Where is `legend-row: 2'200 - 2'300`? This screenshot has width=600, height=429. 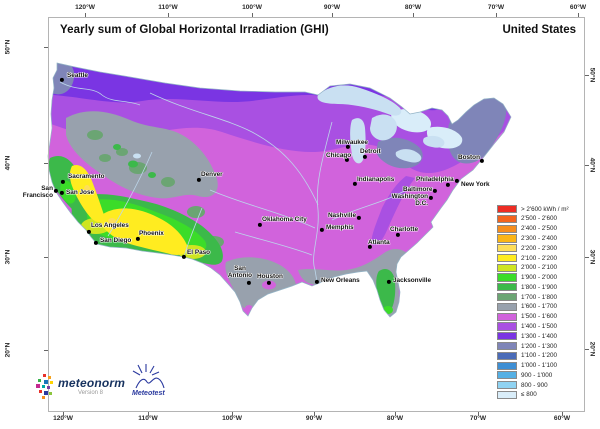
legend-row: 2'200 - 2'300 is located at coordinates (533, 248).